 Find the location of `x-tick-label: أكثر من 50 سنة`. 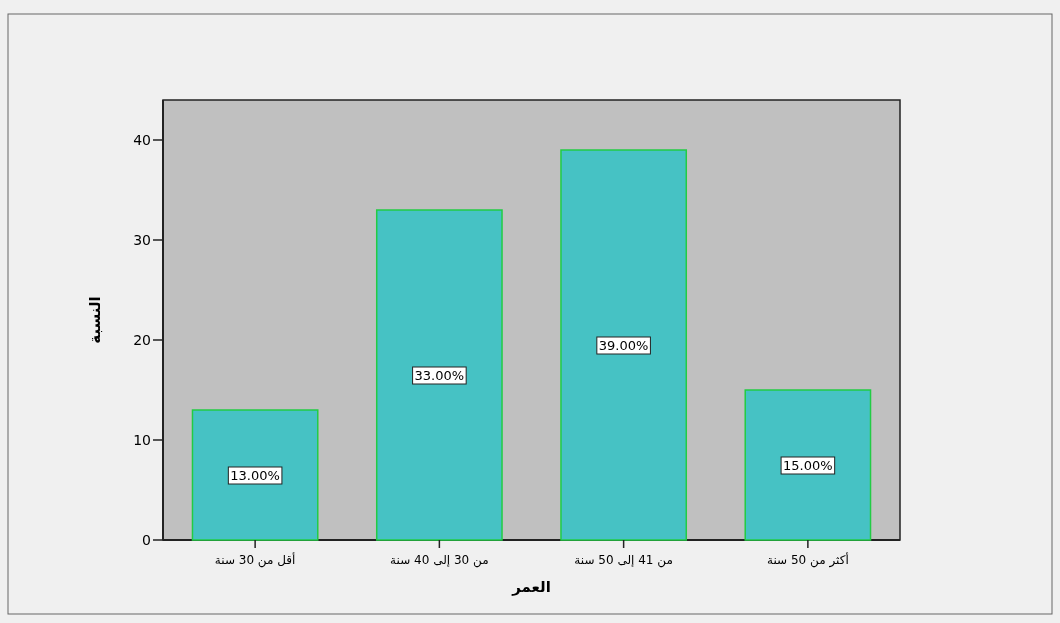

x-tick-label: أكثر من 50 سنة is located at coordinates (808, 560).